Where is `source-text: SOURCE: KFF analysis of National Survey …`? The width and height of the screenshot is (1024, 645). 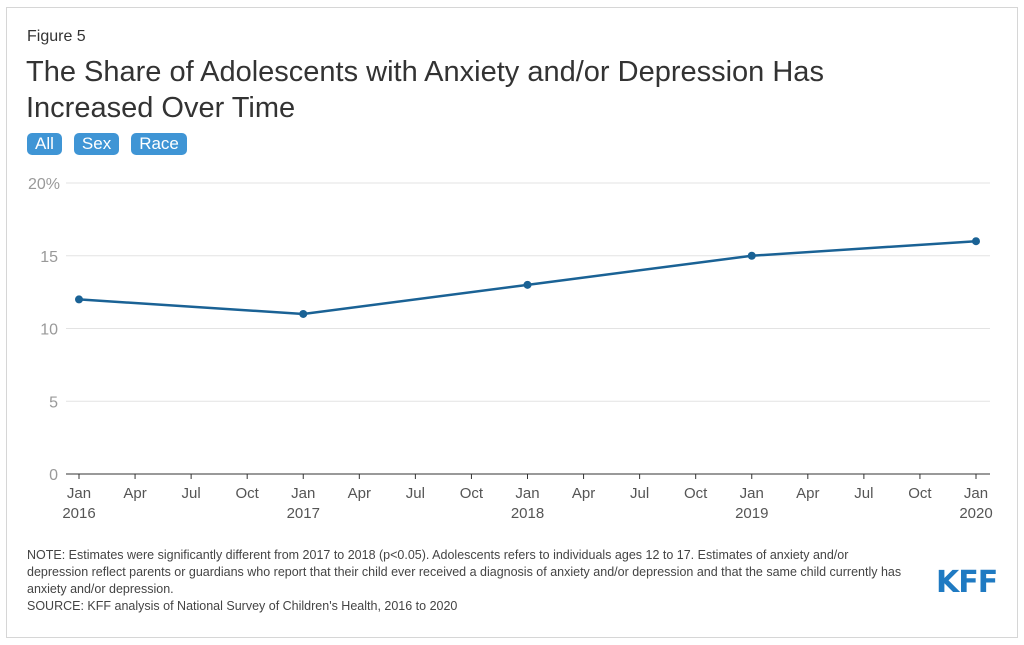
source-text: SOURCE: KFF analysis of National Survey … is located at coordinates (242, 606).